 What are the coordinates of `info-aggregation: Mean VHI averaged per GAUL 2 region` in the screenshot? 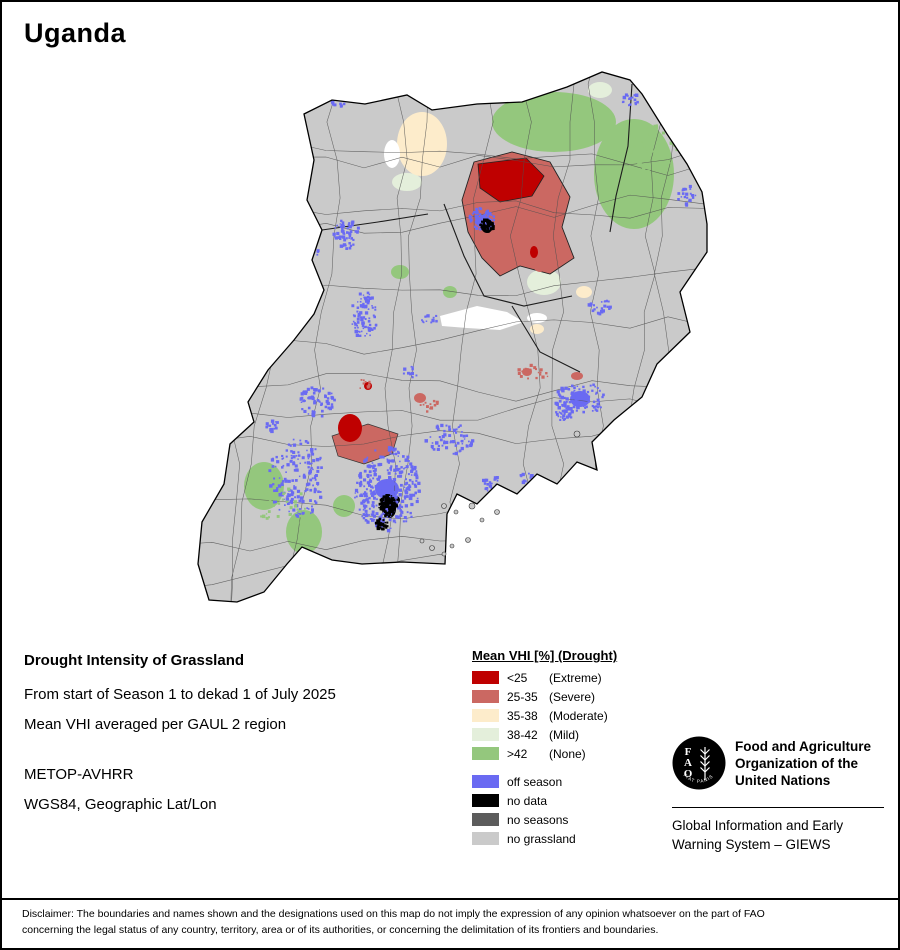 It's located at (155, 724).